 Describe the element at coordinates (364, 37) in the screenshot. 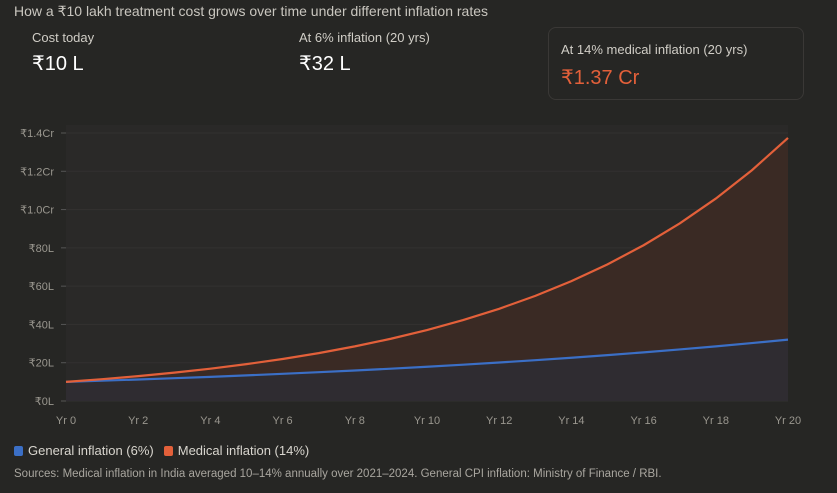

I see `stat-label: At 6% inflation (20 yrs)` at that location.